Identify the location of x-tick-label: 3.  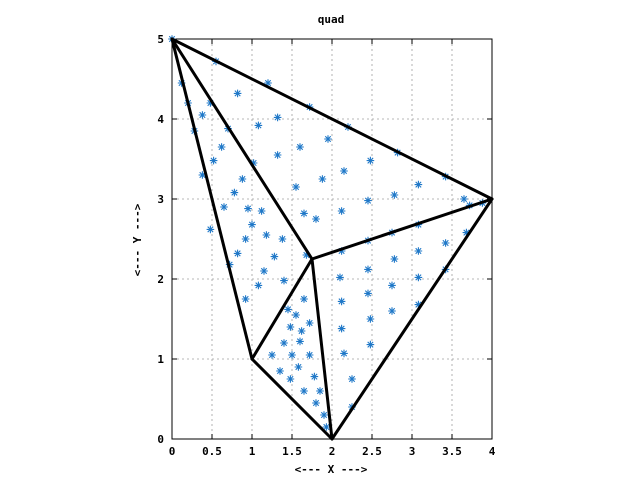
(412, 451).